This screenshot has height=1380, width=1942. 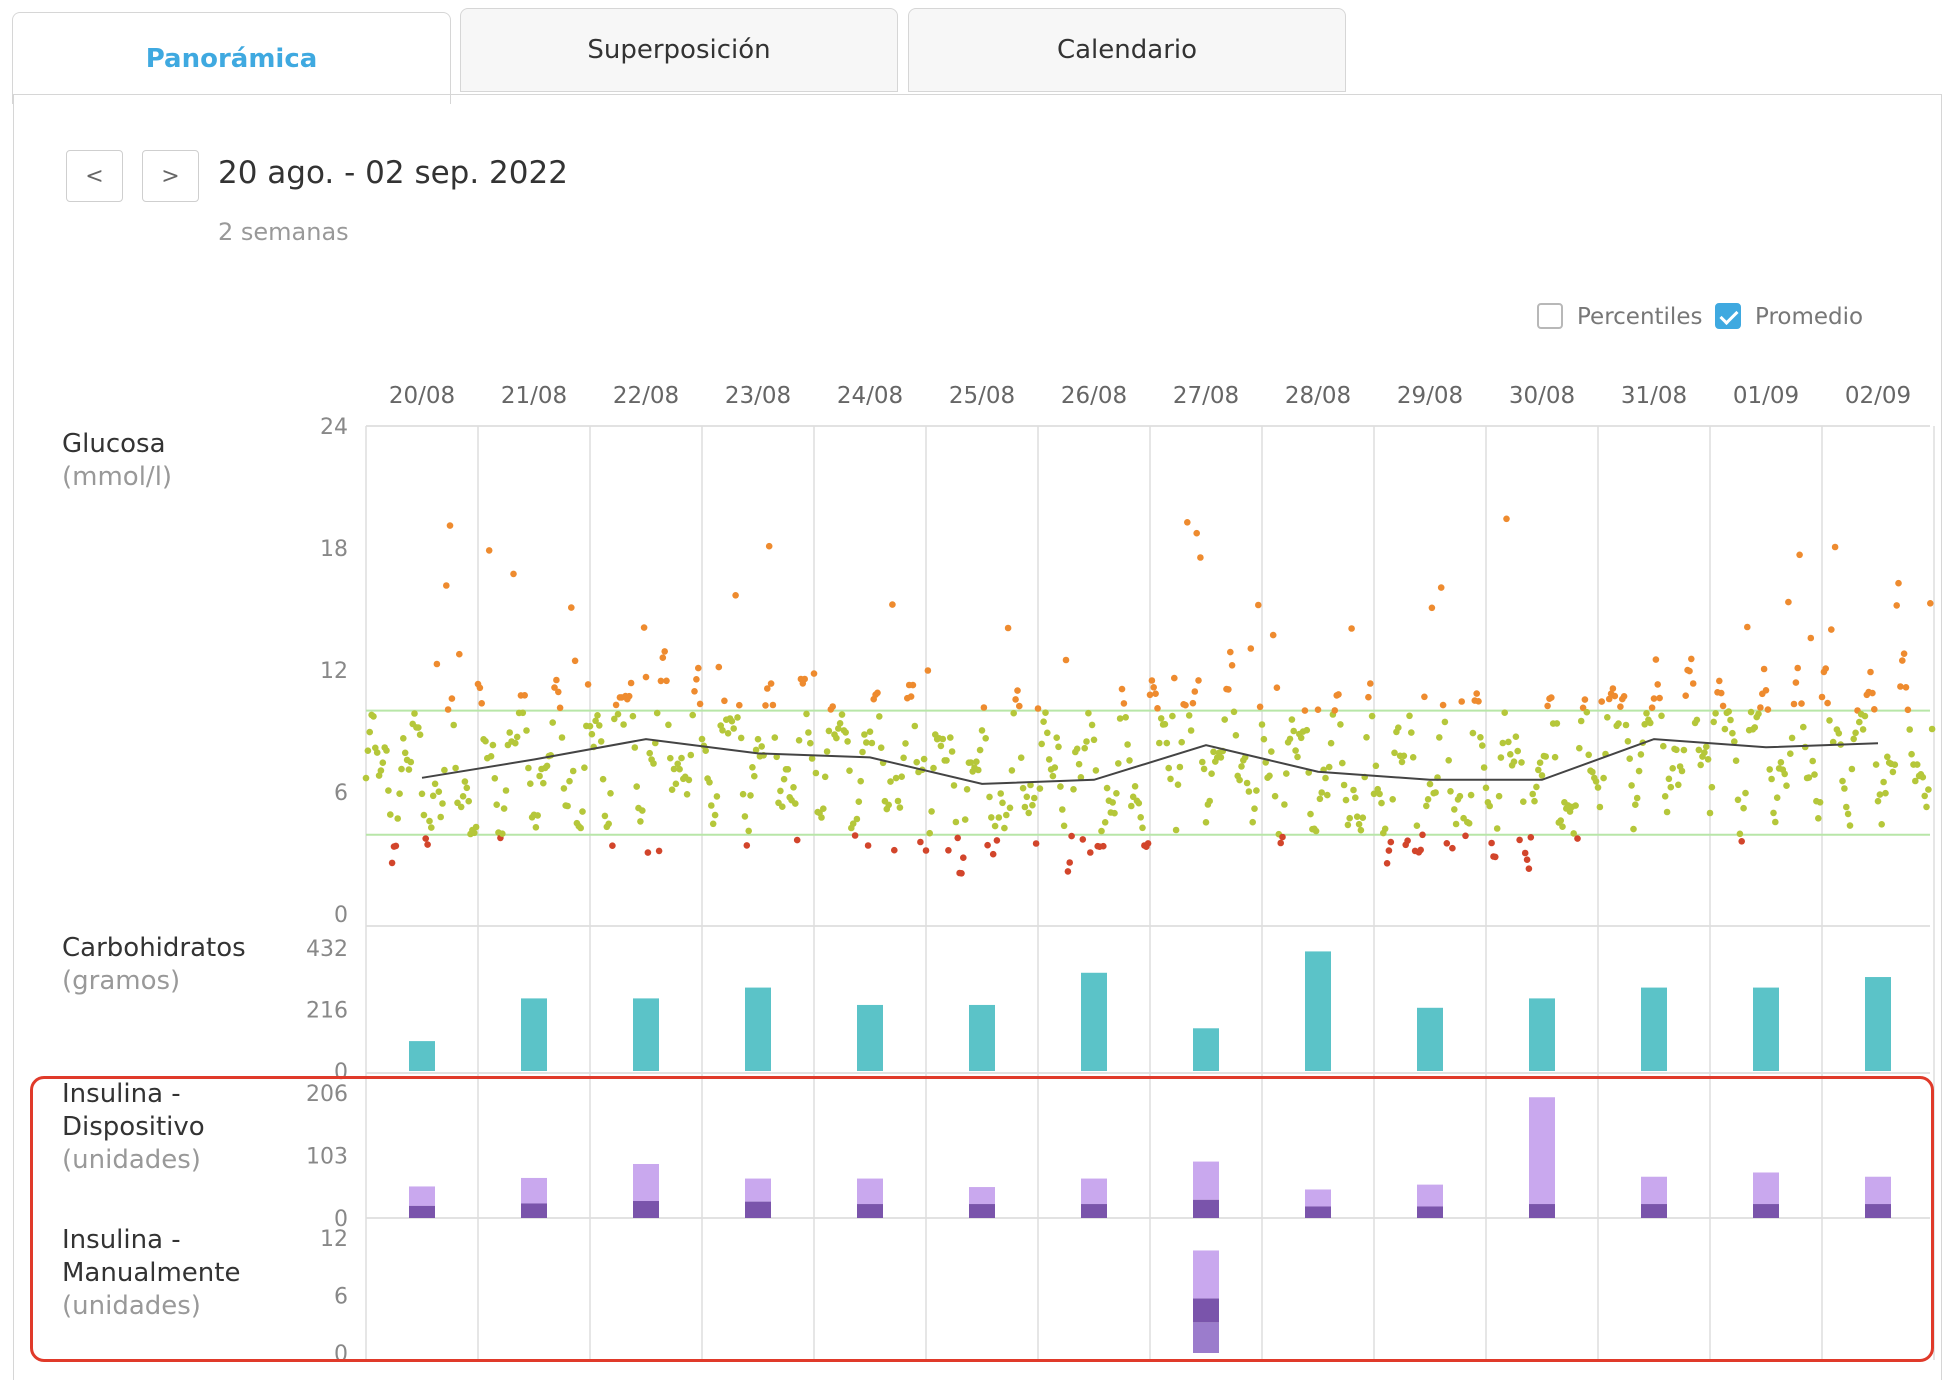 I want to click on tab-superposicion: Superposición, so click(x=679, y=50).